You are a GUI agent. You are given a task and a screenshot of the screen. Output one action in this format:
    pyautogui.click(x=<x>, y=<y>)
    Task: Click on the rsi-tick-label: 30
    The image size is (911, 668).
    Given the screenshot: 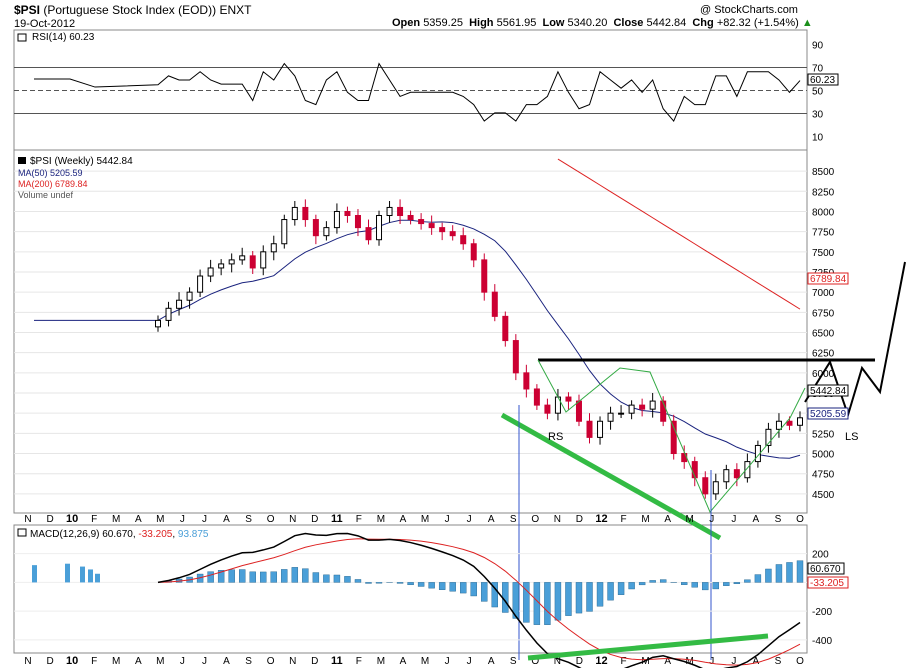 What is the action you would take?
    pyautogui.click(x=818, y=115)
    